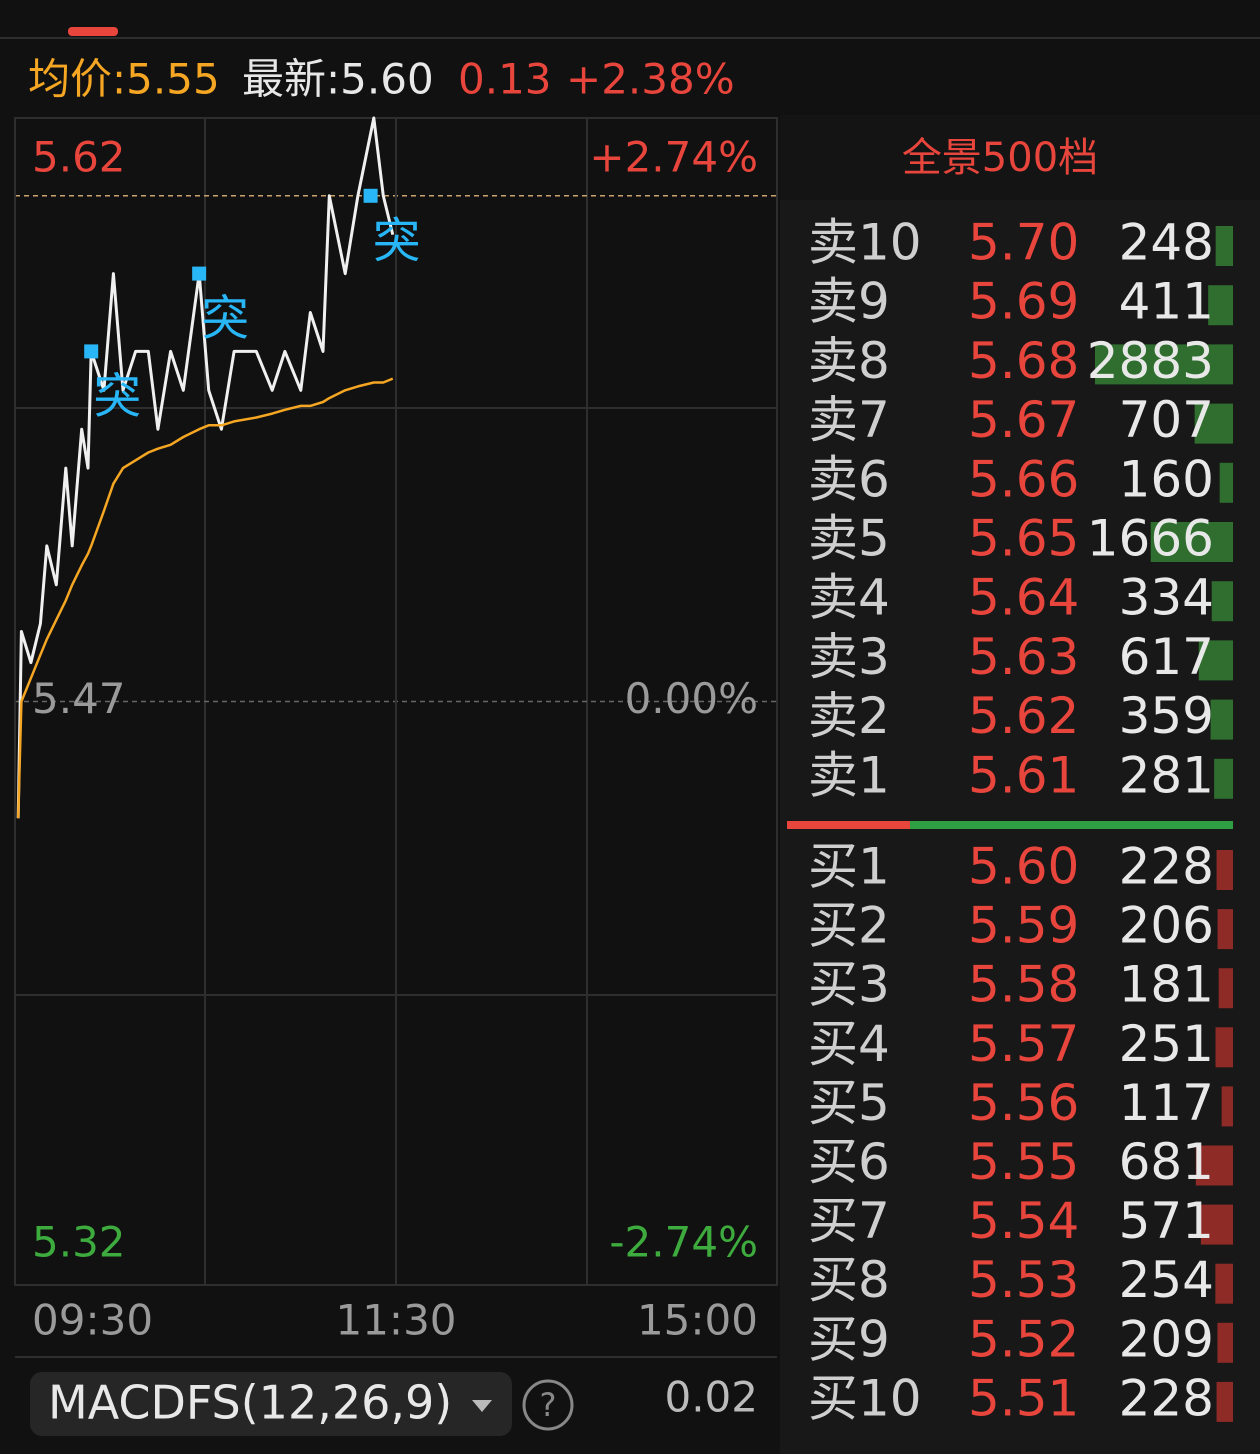  Describe the element at coordinates (849, 775) in the screenshot. I see `level-label: 卖1` at that location.